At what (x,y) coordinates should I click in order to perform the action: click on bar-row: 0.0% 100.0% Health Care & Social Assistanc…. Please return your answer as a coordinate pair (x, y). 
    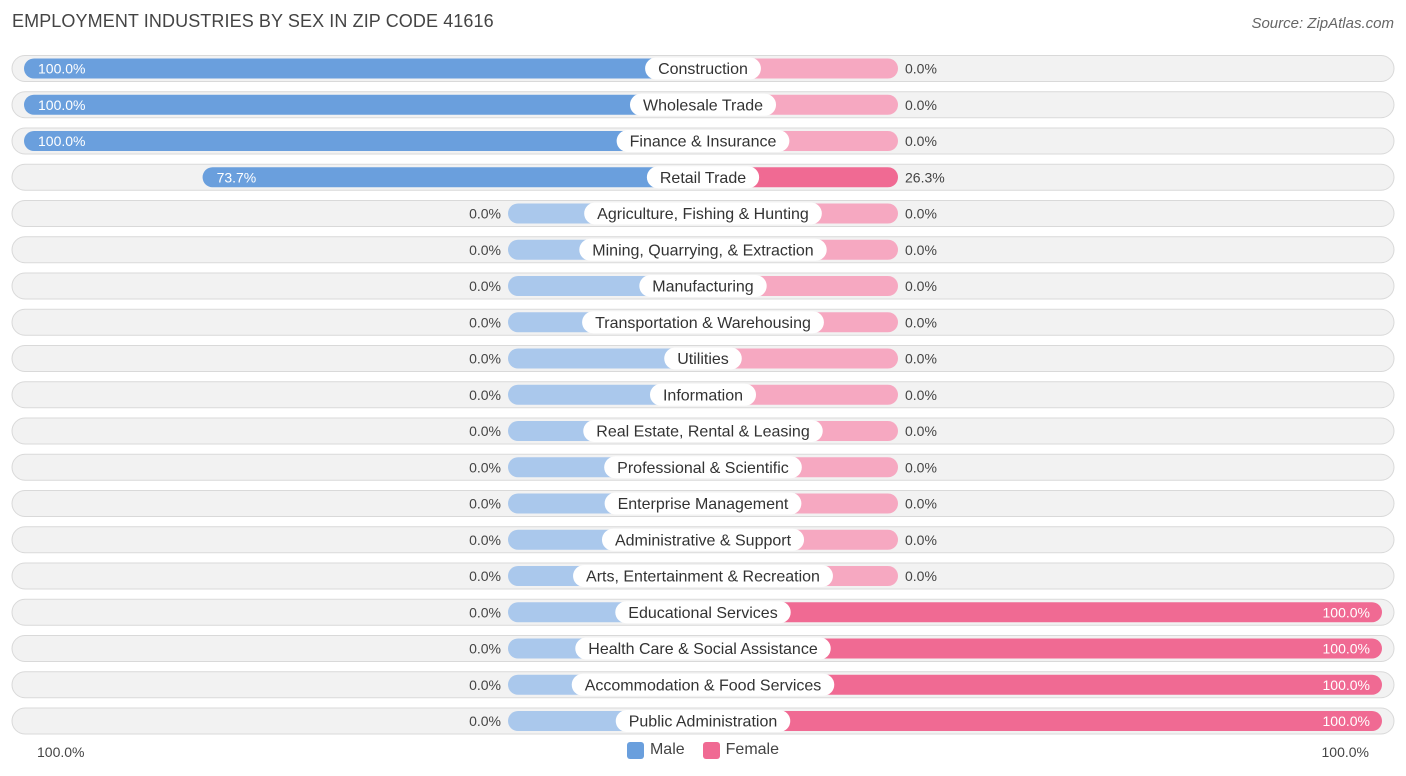
    Looking at the image, I should click on (703, 648).